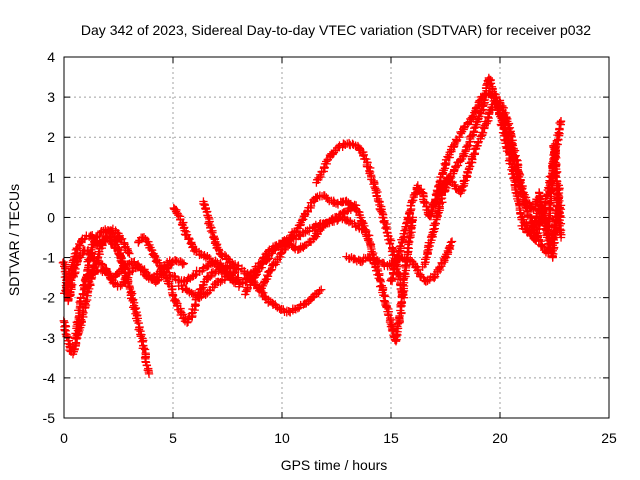 This screenshot has width=640, height=480. I want to click on series-track-t, so click(541, 190).